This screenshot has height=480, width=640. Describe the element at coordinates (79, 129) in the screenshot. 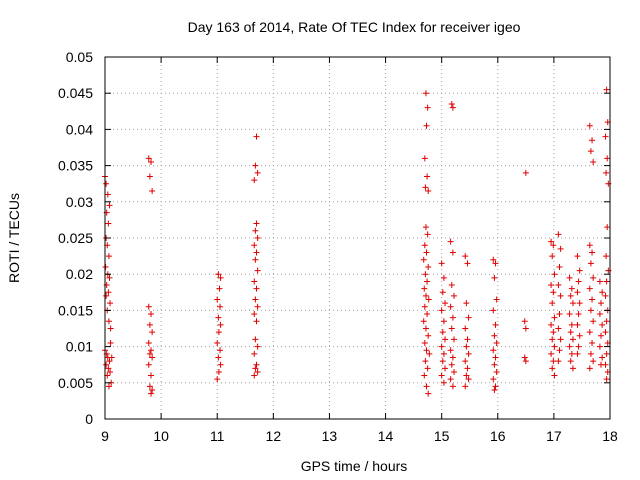

I see `y-tick-label: 0.04` at that location.